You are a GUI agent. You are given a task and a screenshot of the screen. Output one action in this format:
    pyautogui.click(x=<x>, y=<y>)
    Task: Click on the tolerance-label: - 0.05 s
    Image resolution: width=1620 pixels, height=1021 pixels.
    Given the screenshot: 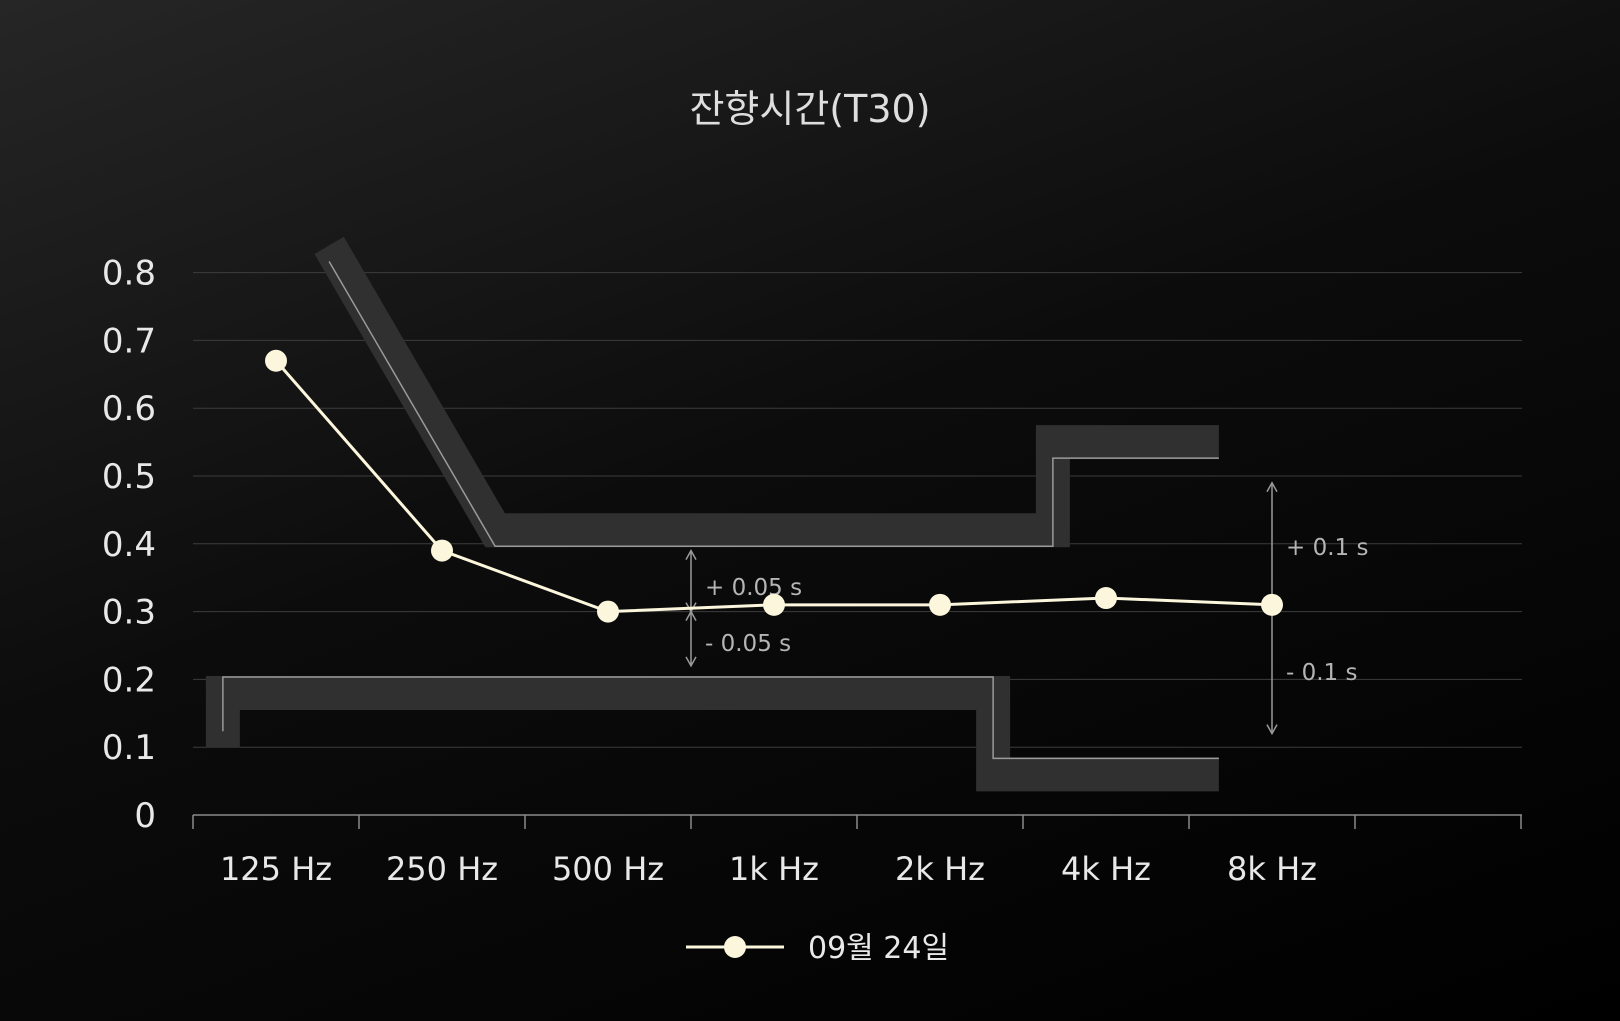 What is the action you would take?
    pyautogui.click(x=748, y=644)
    